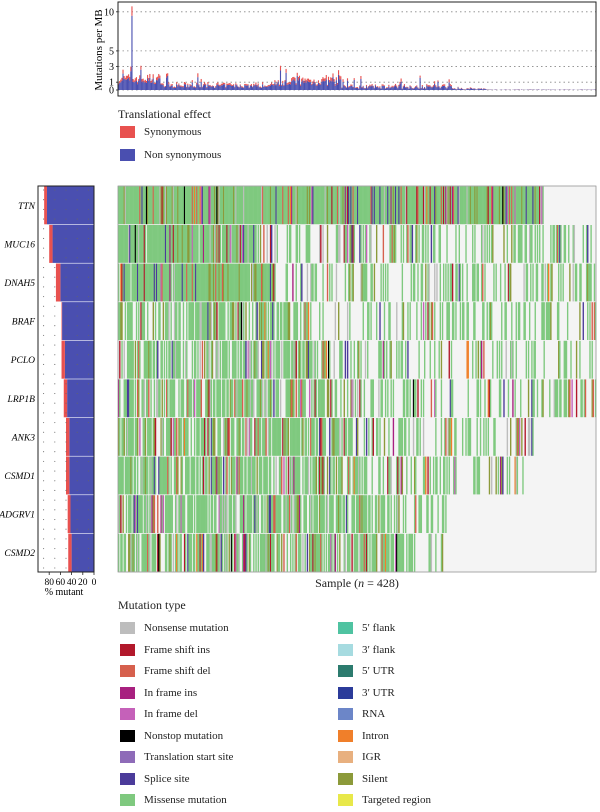  What do you see at coordinates (83, 583) in the screenshot?
I see `gene-x-tick-label: 20` at bounding box center [83, 583].